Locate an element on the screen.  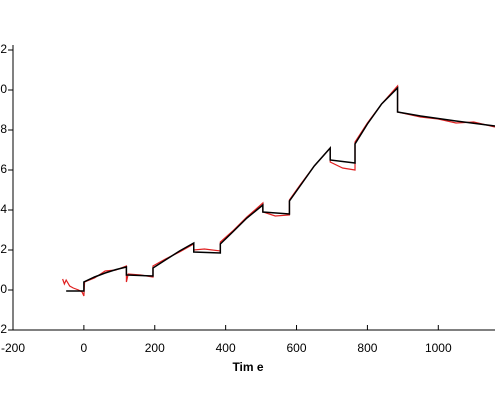
x-tick-label: 0 is located at coordinates (84, 348).